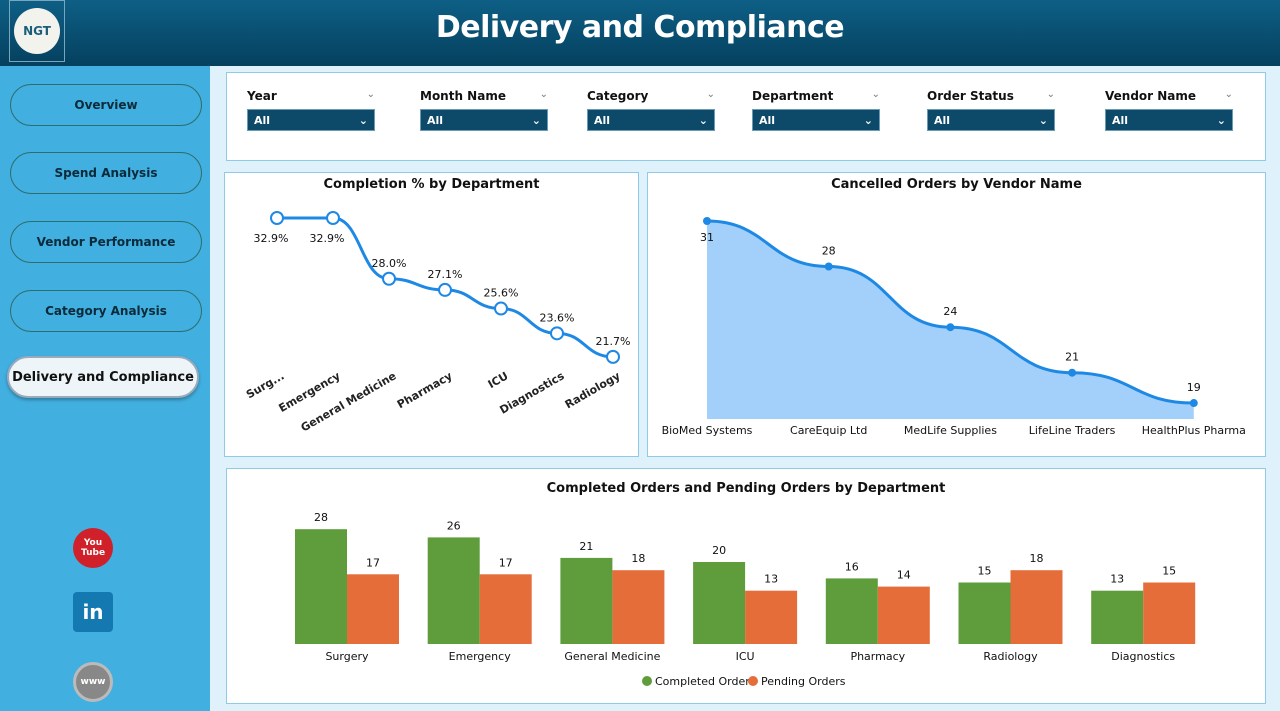 The width and height of the screenshot is (1280, 711). What do you see at coordinates (640, 27) in the screenshot?
I see `page-title: Delivery and Compliance` at bounding box center [640, 27].